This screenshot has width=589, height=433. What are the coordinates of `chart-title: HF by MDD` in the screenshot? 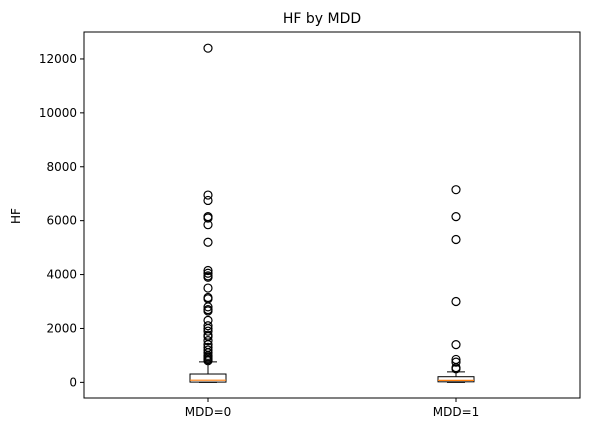 It's located at (322, 19).